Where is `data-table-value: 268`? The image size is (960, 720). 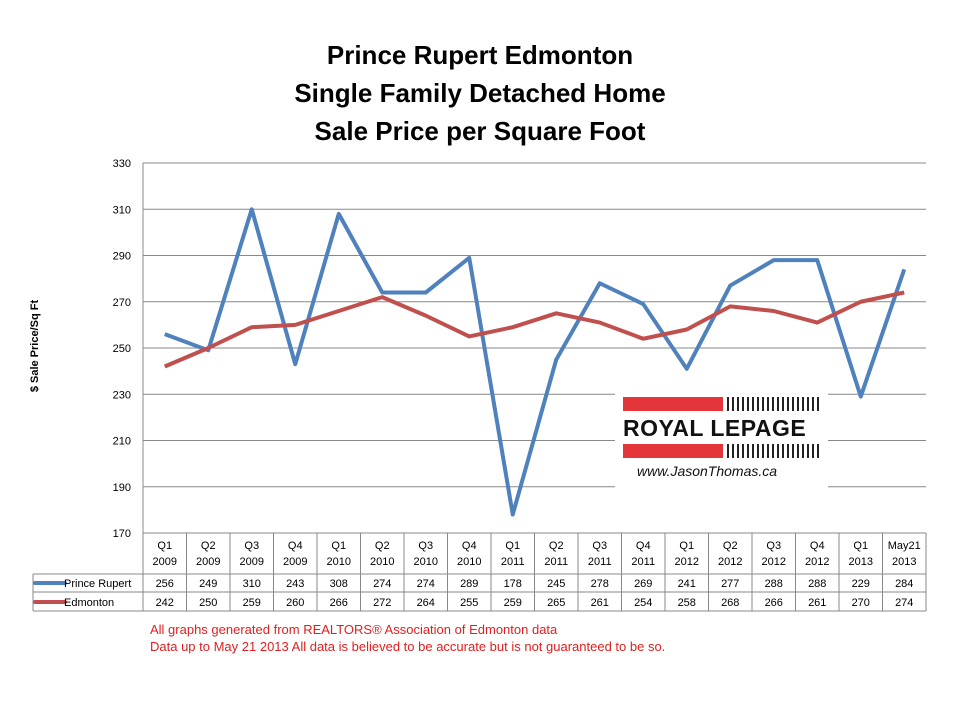
data-table-value: 268 is located at coordinates (730, 603).